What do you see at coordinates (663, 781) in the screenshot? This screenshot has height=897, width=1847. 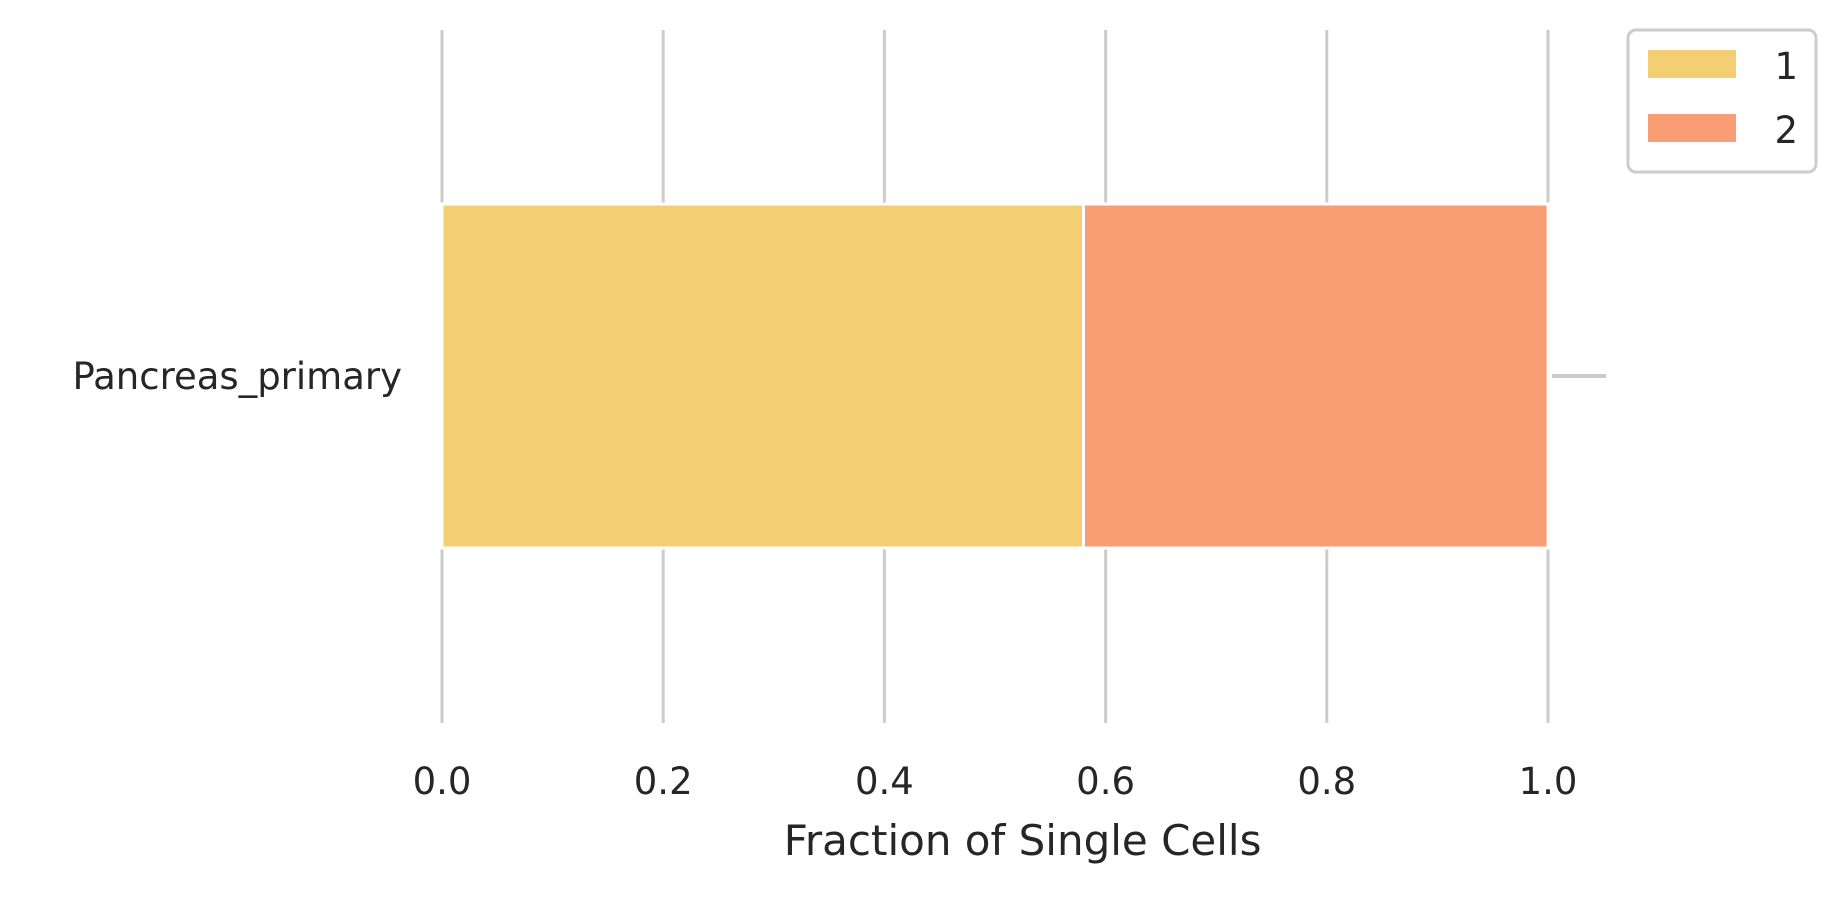 I see `x-tick-label-1: 0.2` at bounding box center [663, 781].